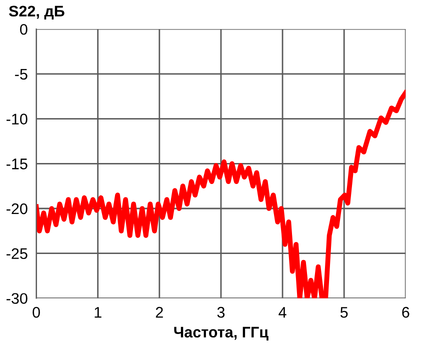 This screenshot has width=427, height=355. I want to click on y-tick-label: 0, so click(24, 29).